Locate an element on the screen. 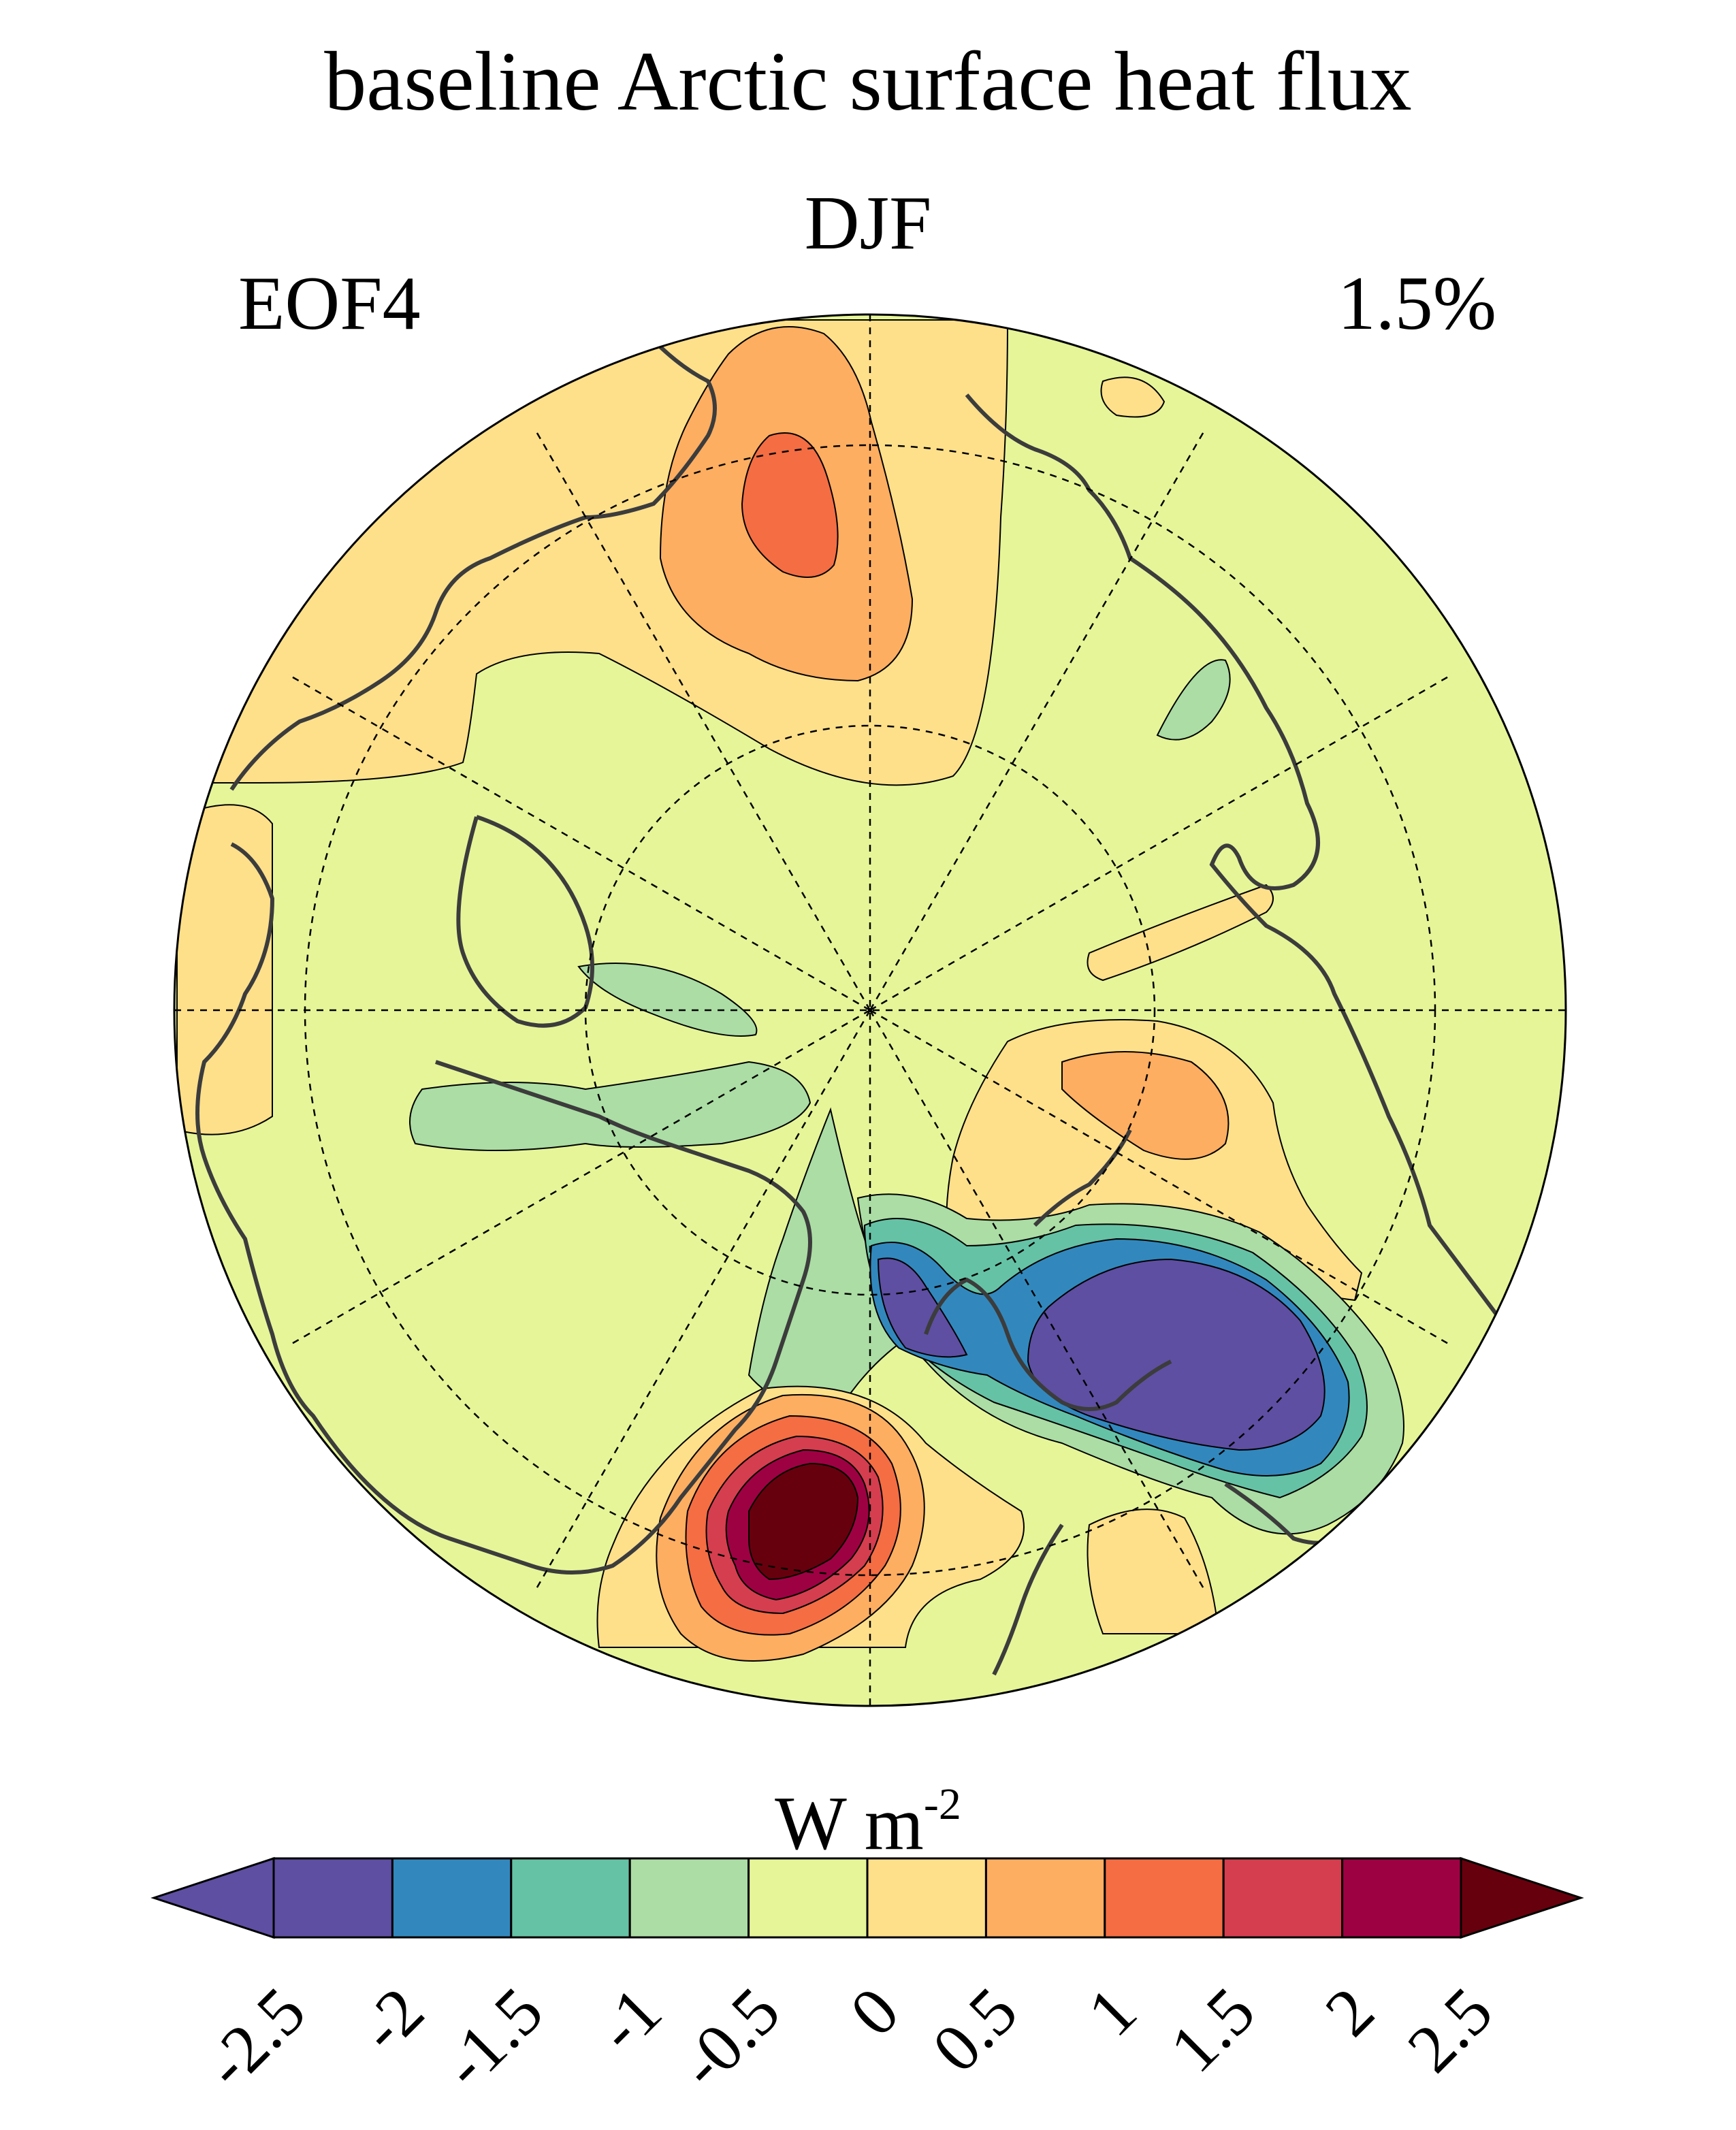 The width and height of the screenshot is (1736, 2130). eof-mode-label: EOF4 is located at coordinates (329, 303).